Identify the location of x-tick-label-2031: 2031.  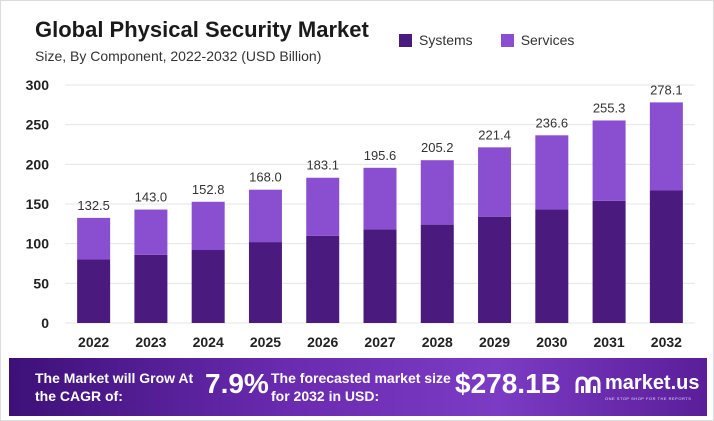
(609, 342).